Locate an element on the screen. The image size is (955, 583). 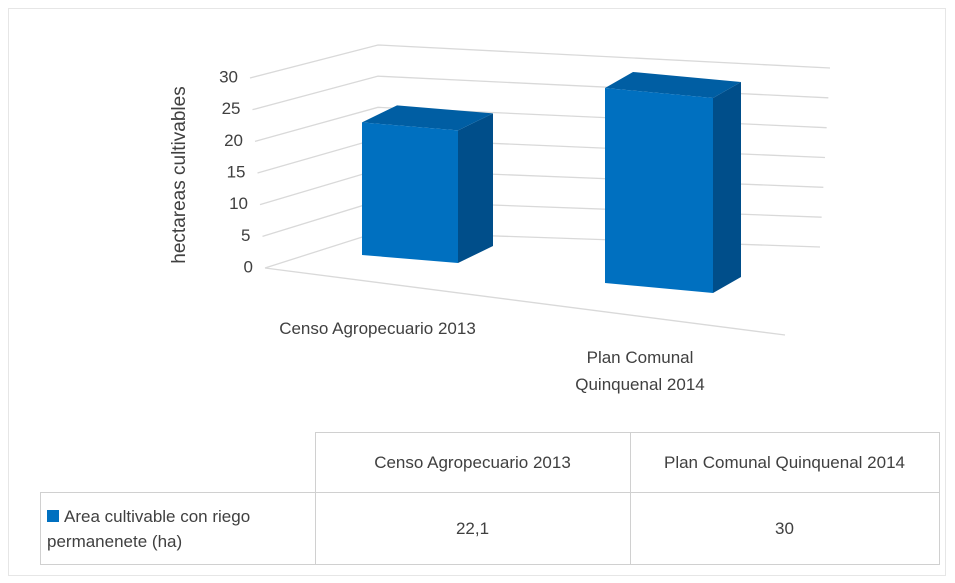
table-value: 22,1 is located at coordinates (472, 528).